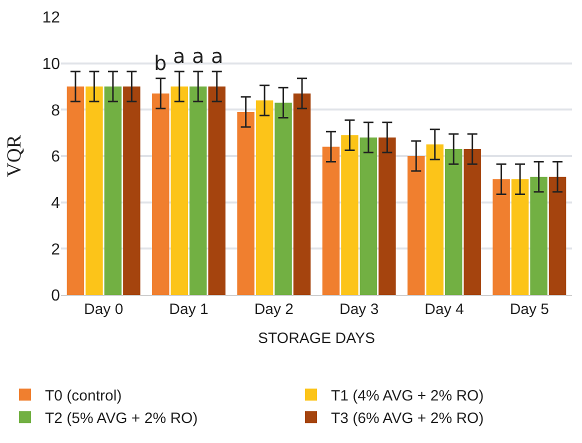 The height and width of the screenshot is (443, 582). I want to click on x-tick-label: Day 5, so click(530, 309).